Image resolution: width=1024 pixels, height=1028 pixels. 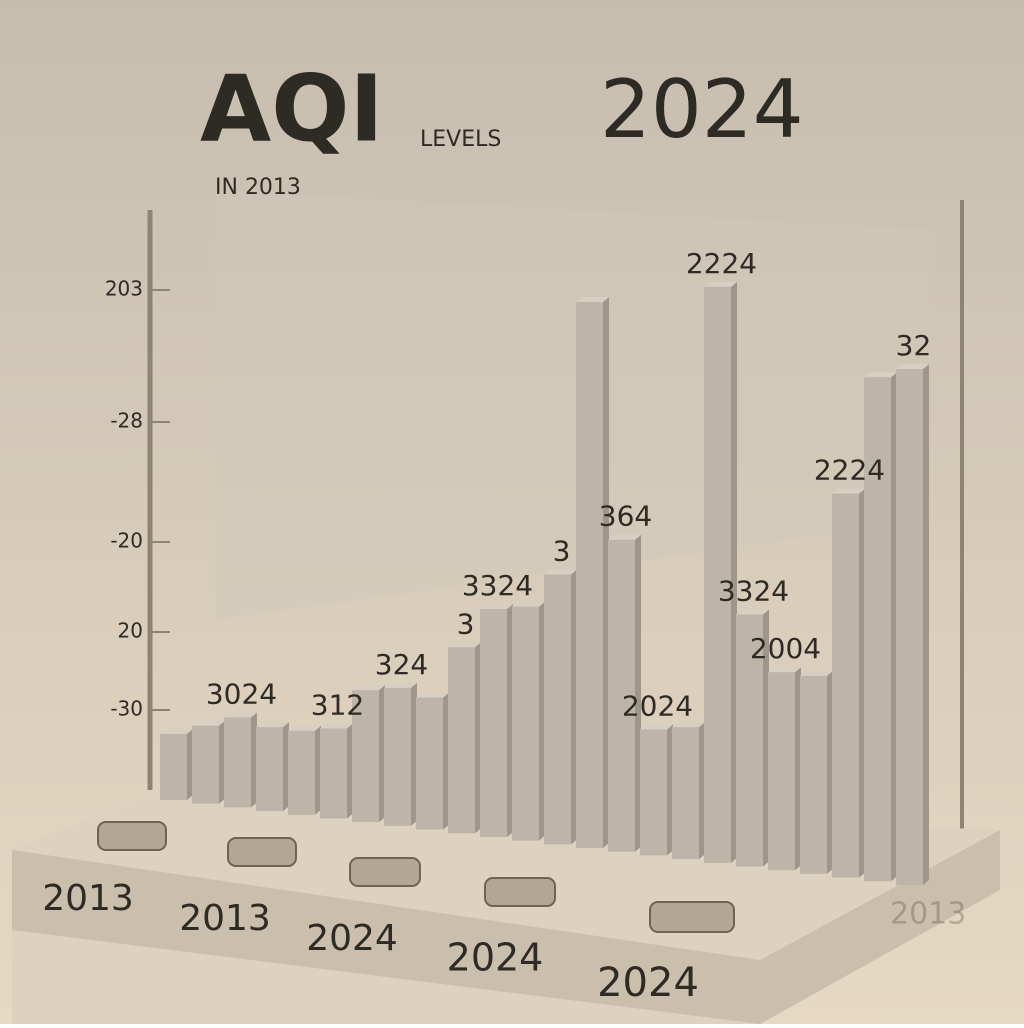 I want to click on y-tick-label: 203, so click(x=124, y=289).